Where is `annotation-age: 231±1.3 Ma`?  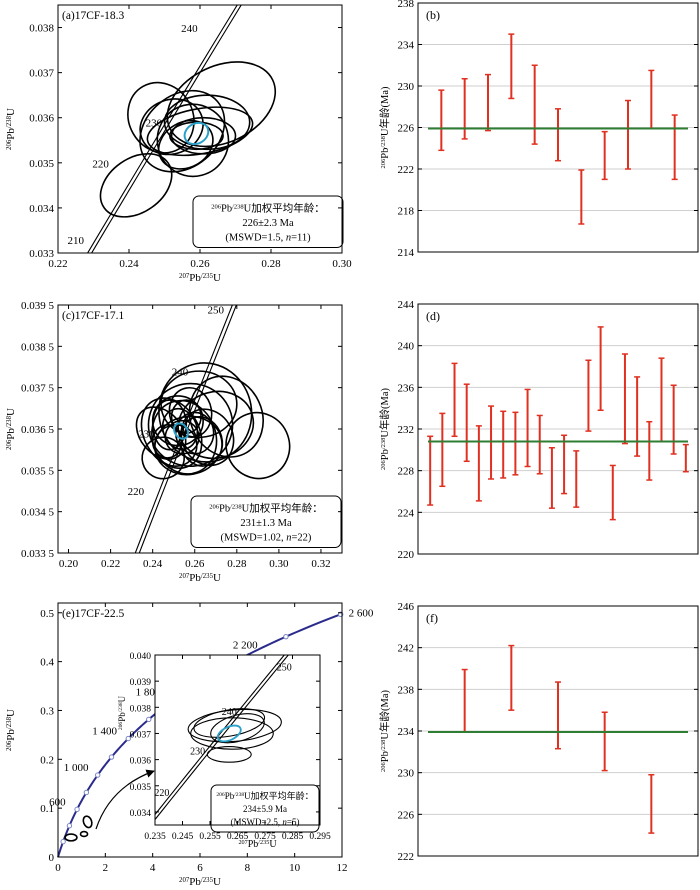
annotation-age: 231±1.3 Ma is located at coordinates (266, 523).